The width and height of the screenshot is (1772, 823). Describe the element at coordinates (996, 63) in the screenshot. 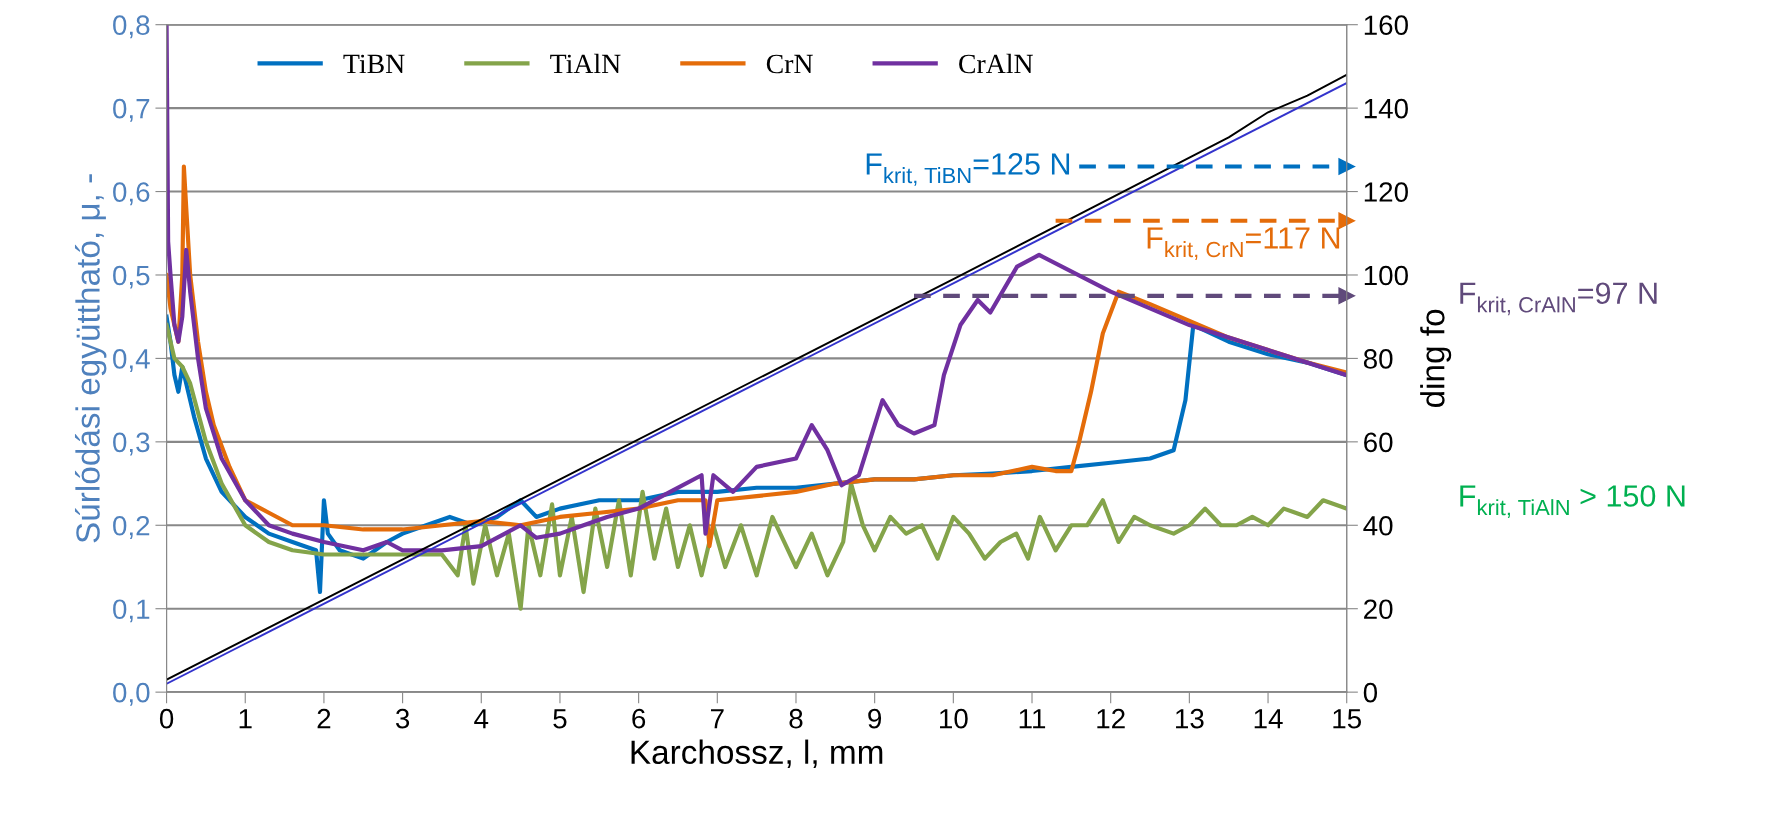

I see `legend-label: CrAlN` at that location.